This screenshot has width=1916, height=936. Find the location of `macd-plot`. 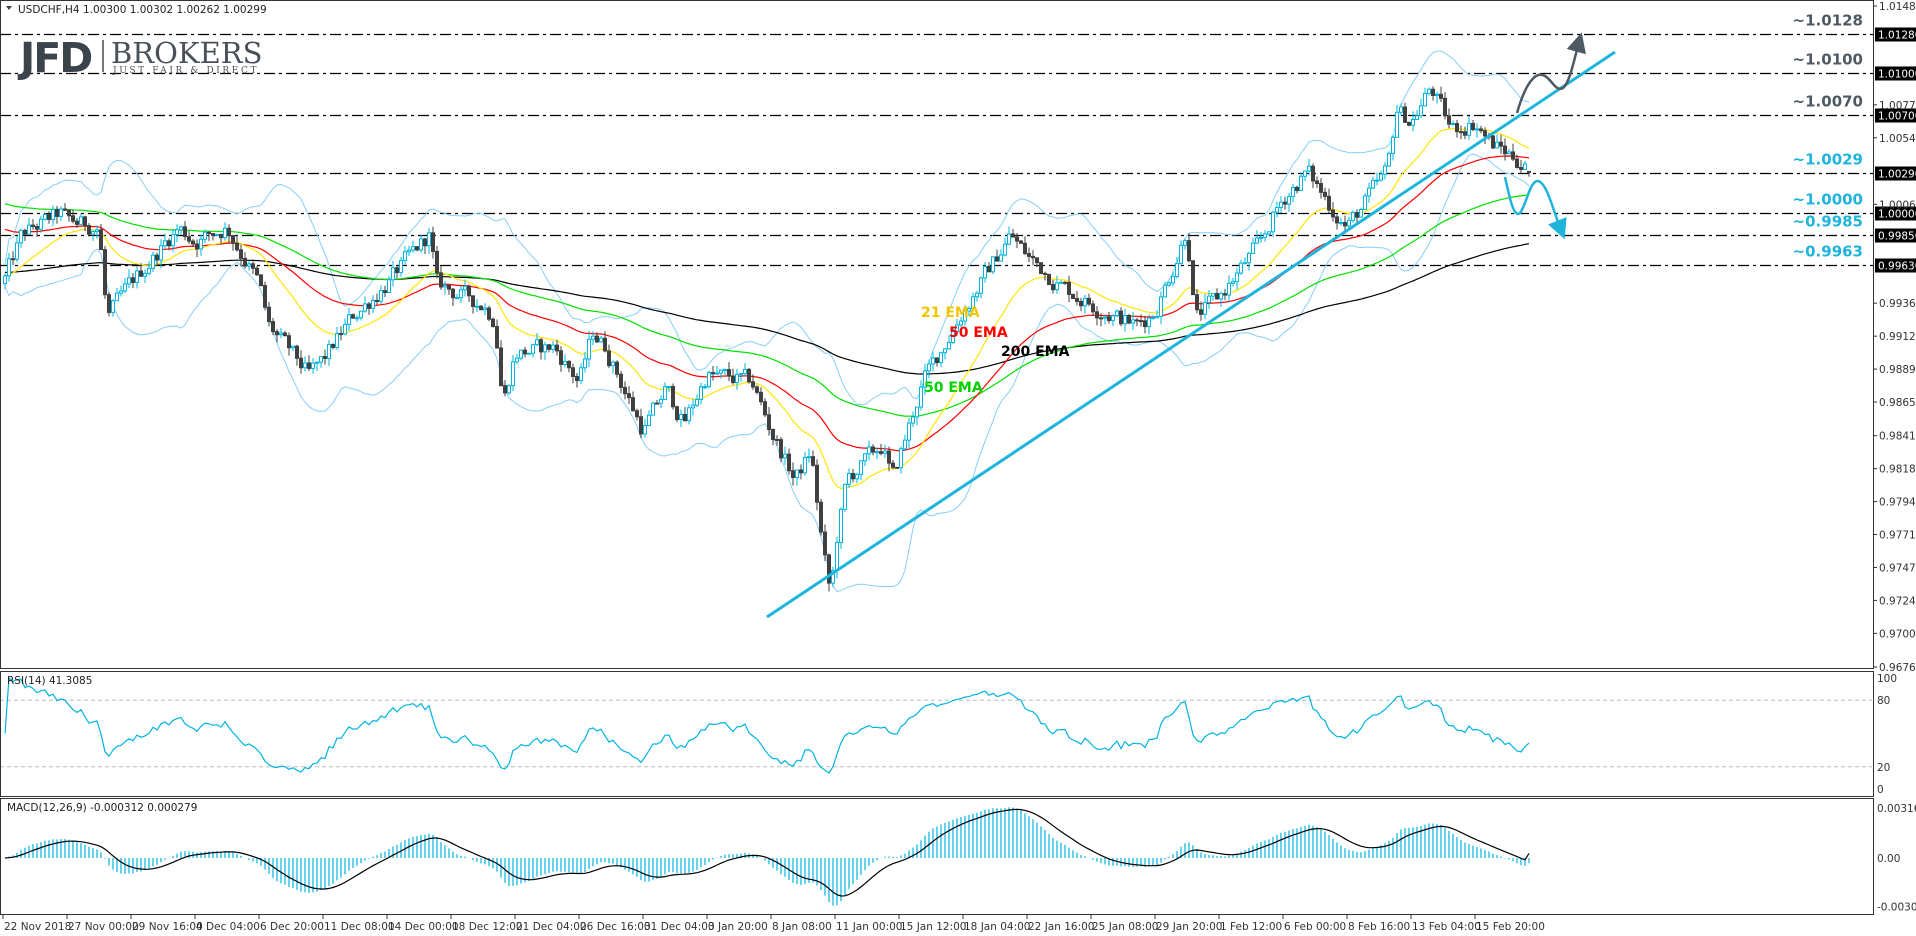

macd-plot is located at coordinates (767, 856).